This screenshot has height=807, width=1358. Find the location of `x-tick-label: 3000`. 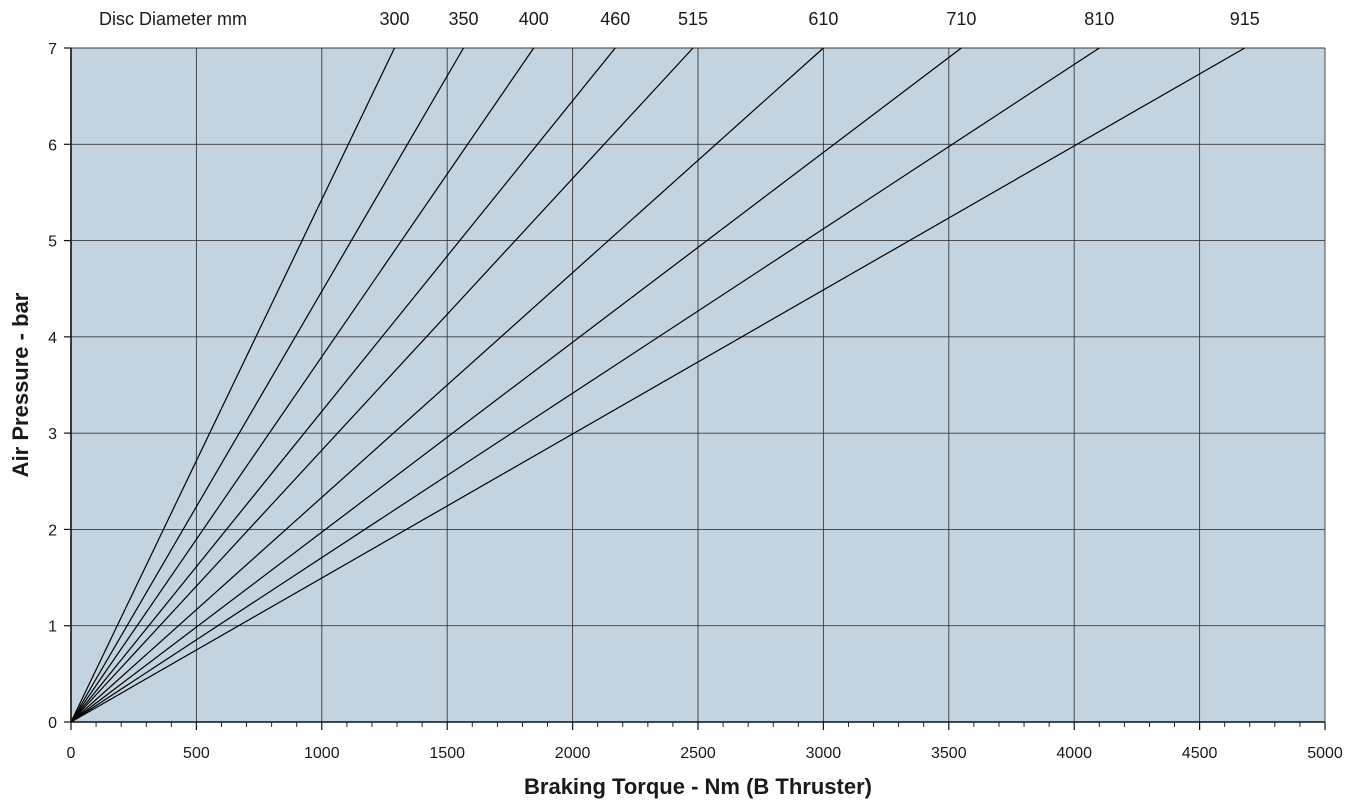

x-tick-label: 3000 is located at coordinates (824, 753).